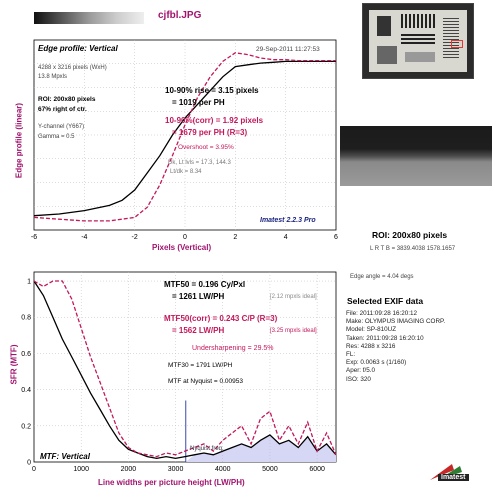 This screenshot has height=500, width=500. Describe the element at coordinates (371, 346) in the screenshot. I see `exif-line: Res: 4288 x 3216` at that location.